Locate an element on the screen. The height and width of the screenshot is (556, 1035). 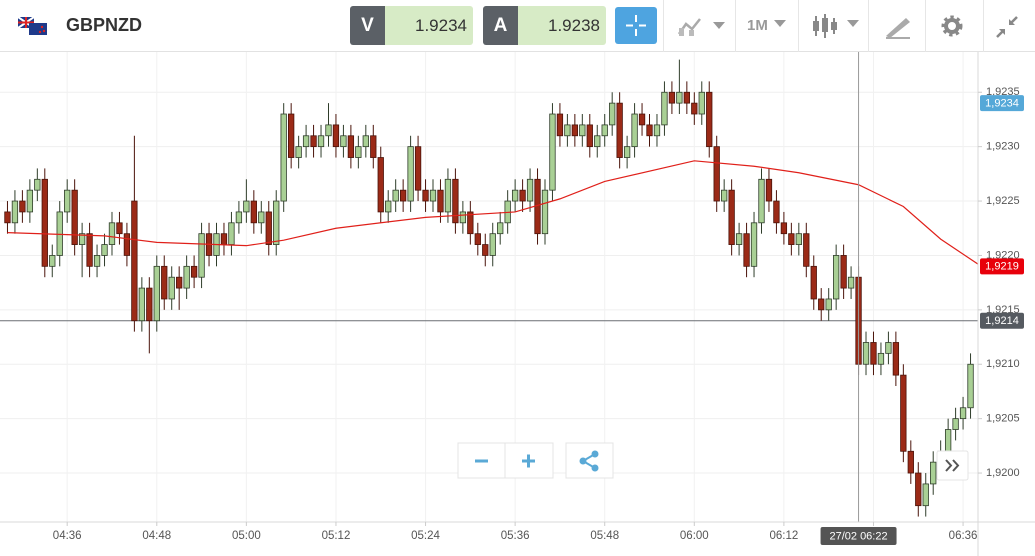
y-tick-label: 1,9200 is located at coordinates (1003, 473).